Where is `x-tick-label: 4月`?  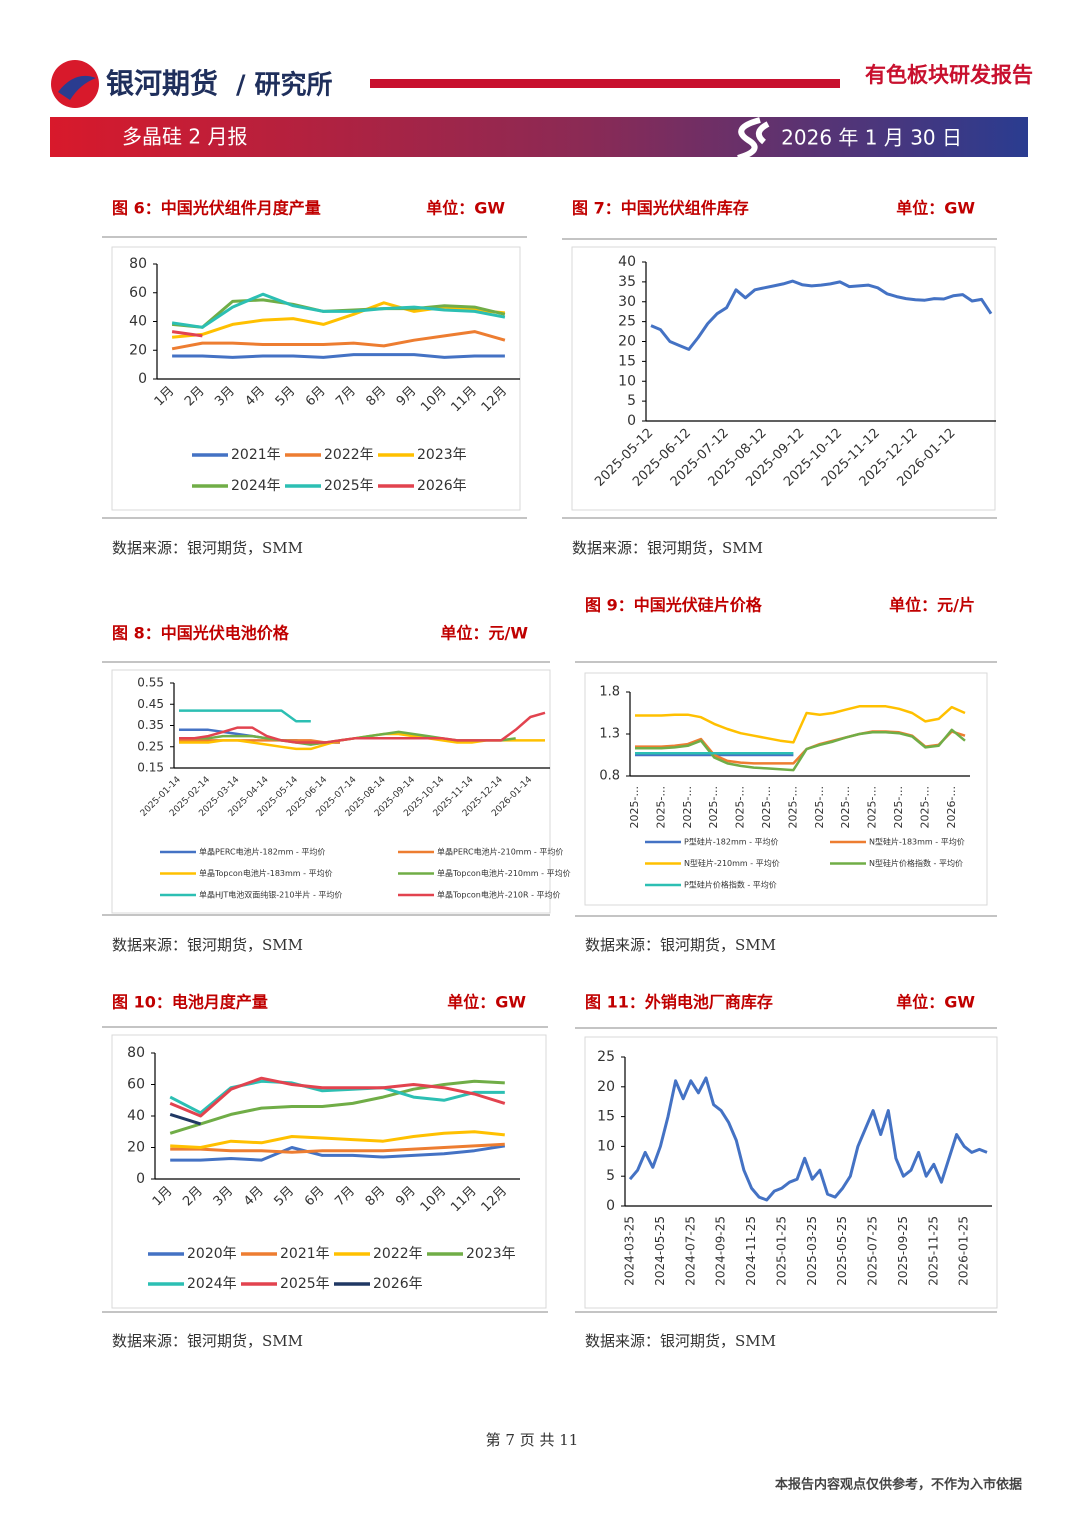
x-tick-label: 4月 is located at coordinates (256, 397).